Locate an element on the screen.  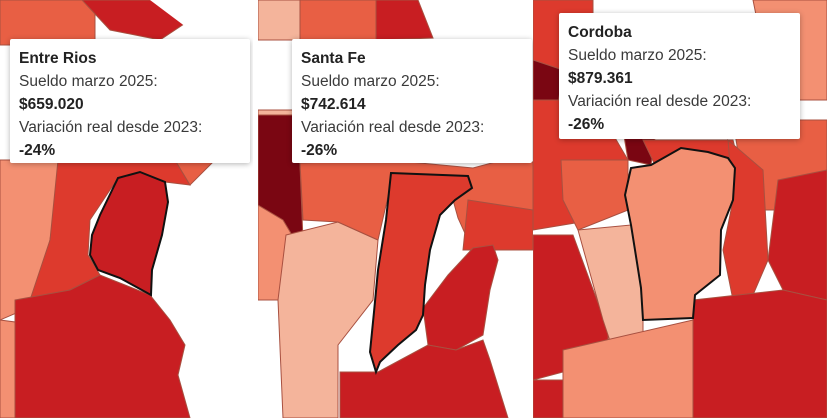
tooltip-salary-value: $742.614 is located at coordinates (333, 104).